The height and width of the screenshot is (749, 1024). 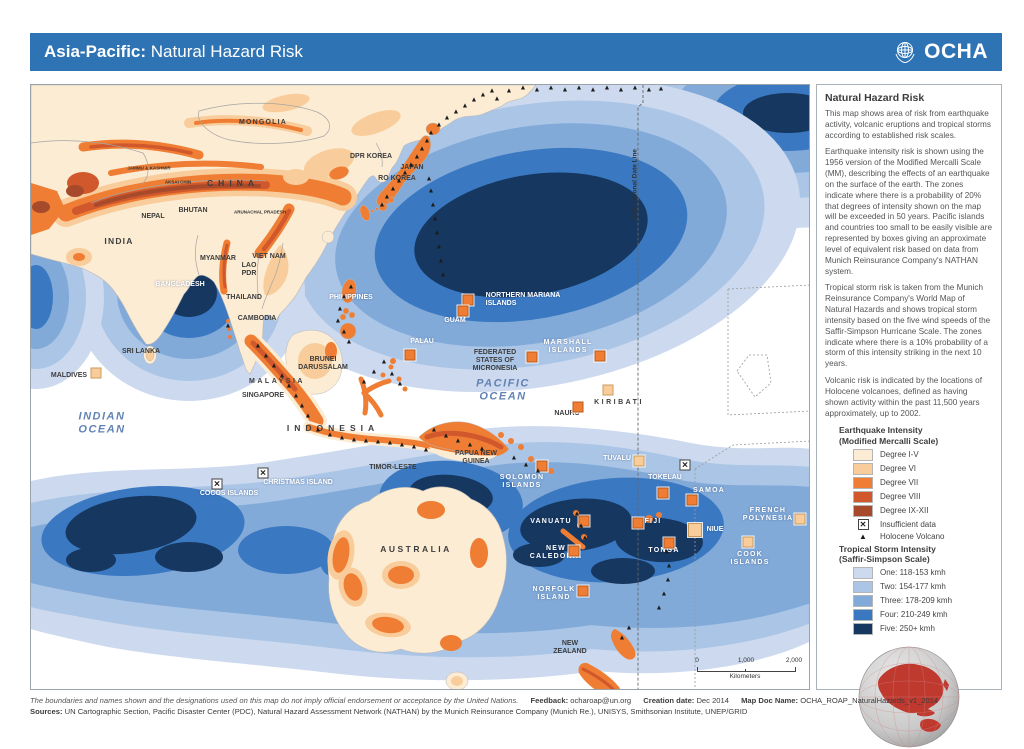 I want to click on creation-date-label: Creation date:, so click(x=669, y=700).